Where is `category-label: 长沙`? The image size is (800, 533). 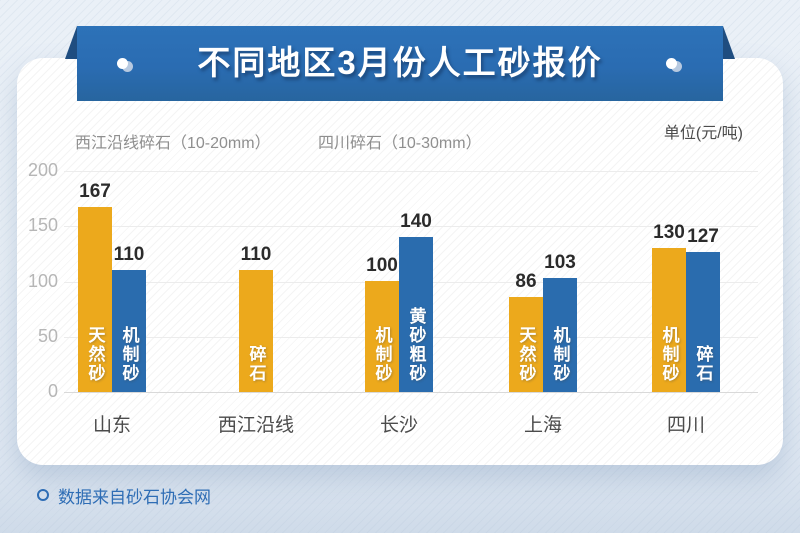
category-label: 长沙 is located at coordinates (398, 425).